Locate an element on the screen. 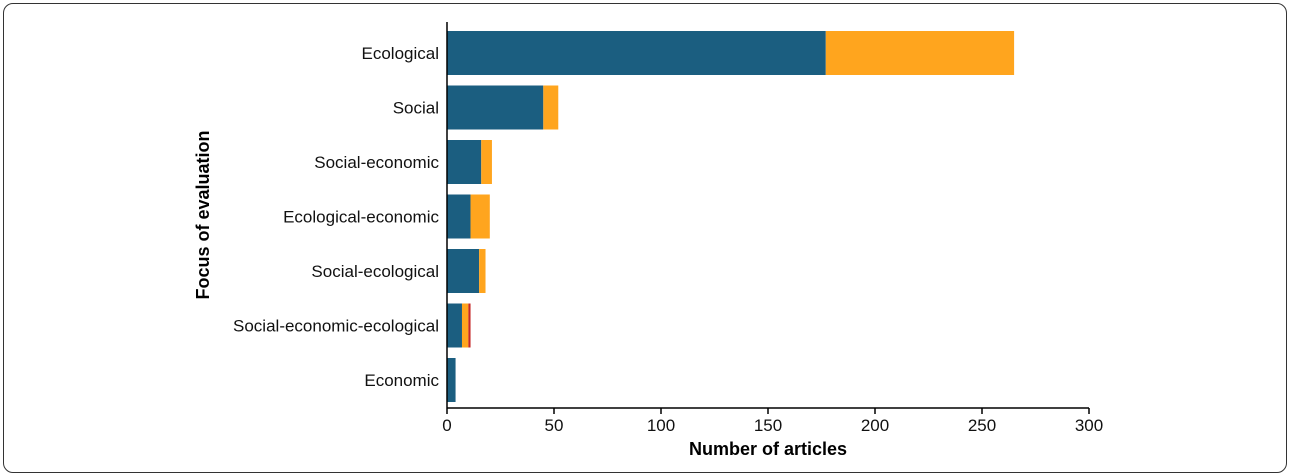 This screenshot has height=473, width=1290. x-tick-label: 200 is located at coordinates (875, 425).